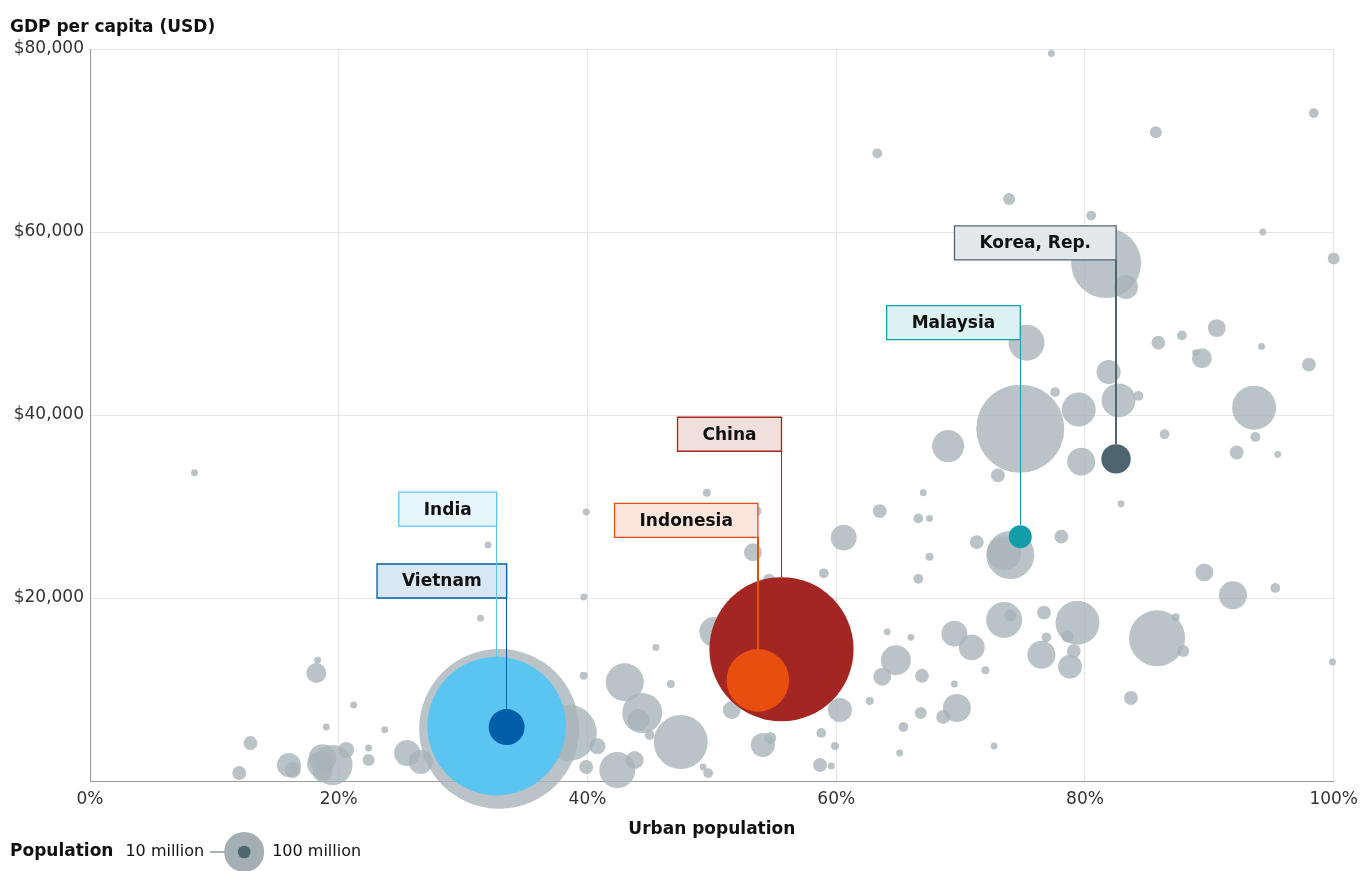 This screenshot has width=1366, height=871. Describe the element at coordinates (113, 26) in the screenshot. I see `y-axis-title: GDP per capita (USD)` at that location.